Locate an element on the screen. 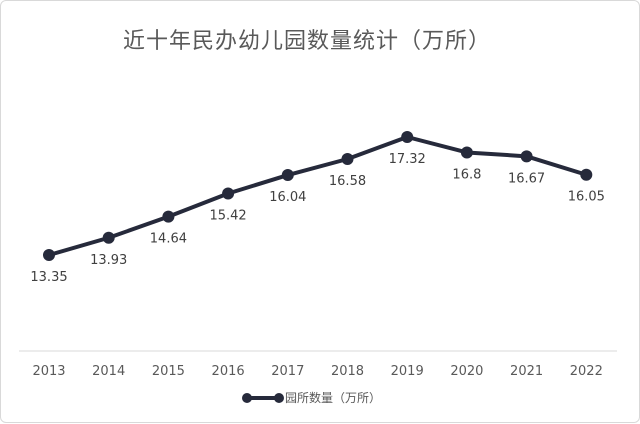 This screenshot has width=640, height=424. x-tick-2022: 2022 is located at coordinates (586, 371).